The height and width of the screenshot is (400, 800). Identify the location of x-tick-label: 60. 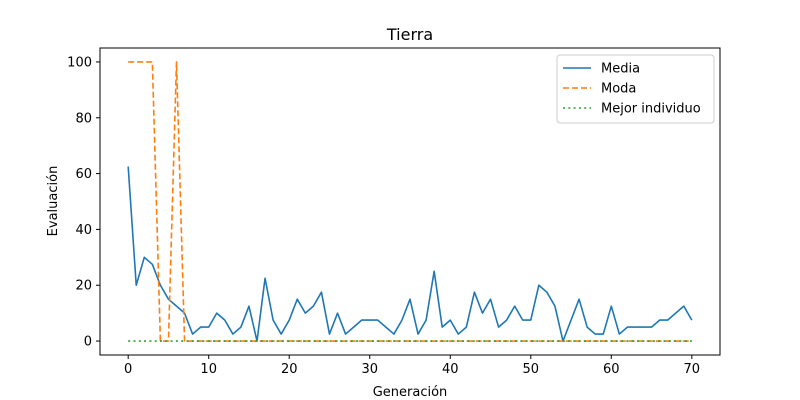
(611, 369).